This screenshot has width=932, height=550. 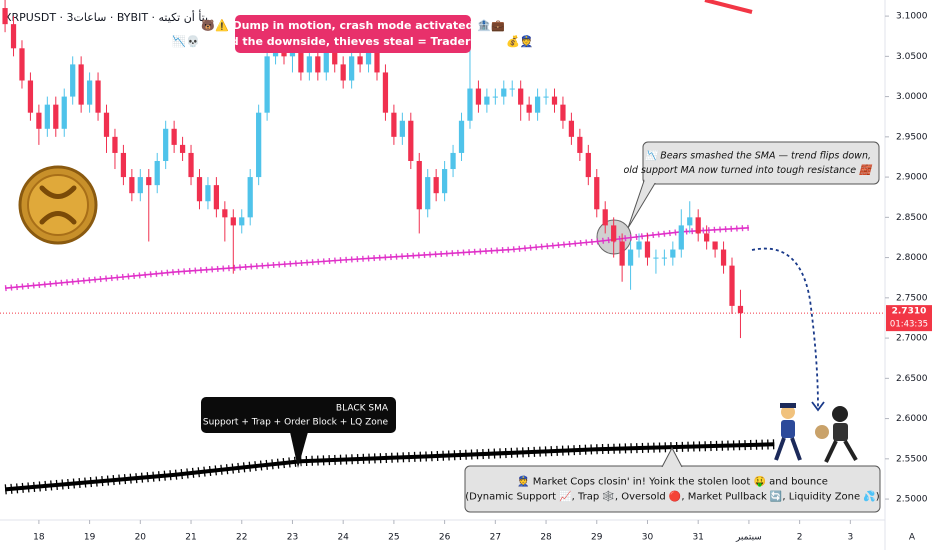 What do you see at coordinates (141, 538) in the screenshot?
I see `x-tick-label: 20` at bounding box center [141, 538].